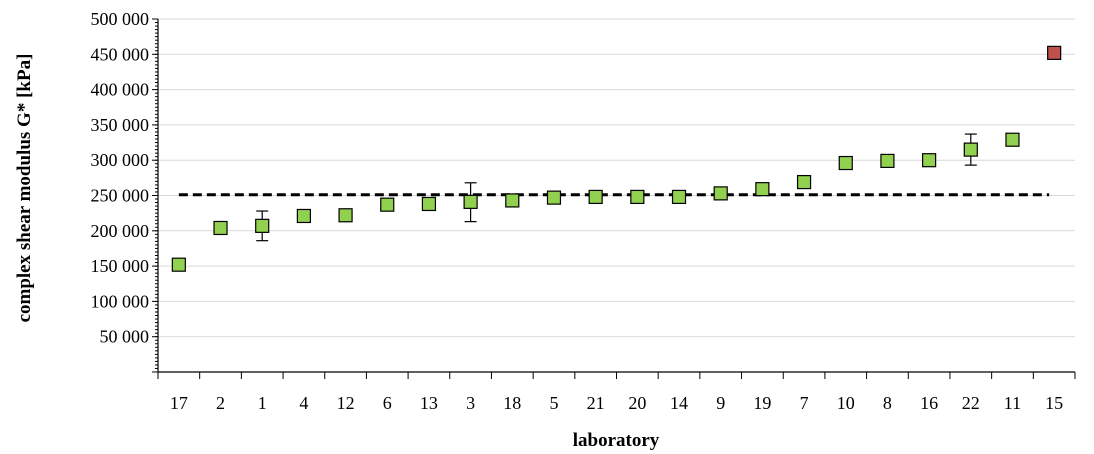  Describe the element at coordinates (887, 403) in the screenshot. I see `x-tick-label: 8` at that location.